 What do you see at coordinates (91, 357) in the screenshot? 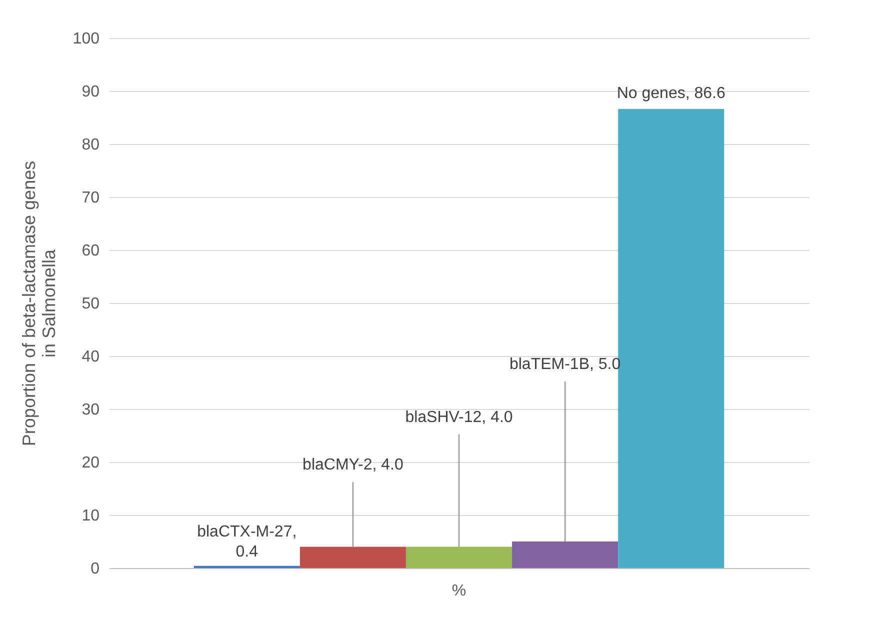
I see `y-tick-label: 40` at bounding box center [91, 357].